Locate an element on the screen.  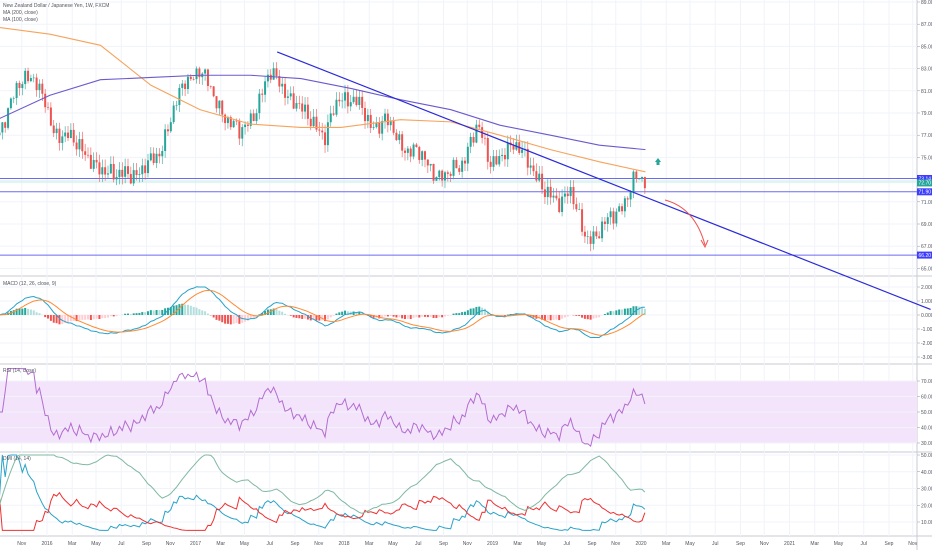
macd-axis-tick-label: 0.000 is located at coordinates (926, 316).